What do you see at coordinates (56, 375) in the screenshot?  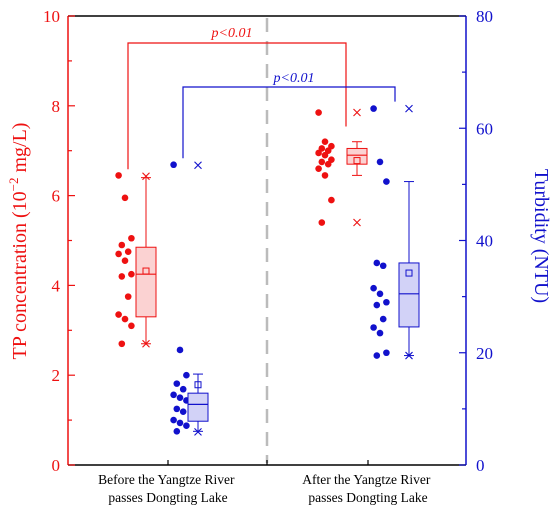 I see `left-tick-label: 2` at bounding box center [56, 375].